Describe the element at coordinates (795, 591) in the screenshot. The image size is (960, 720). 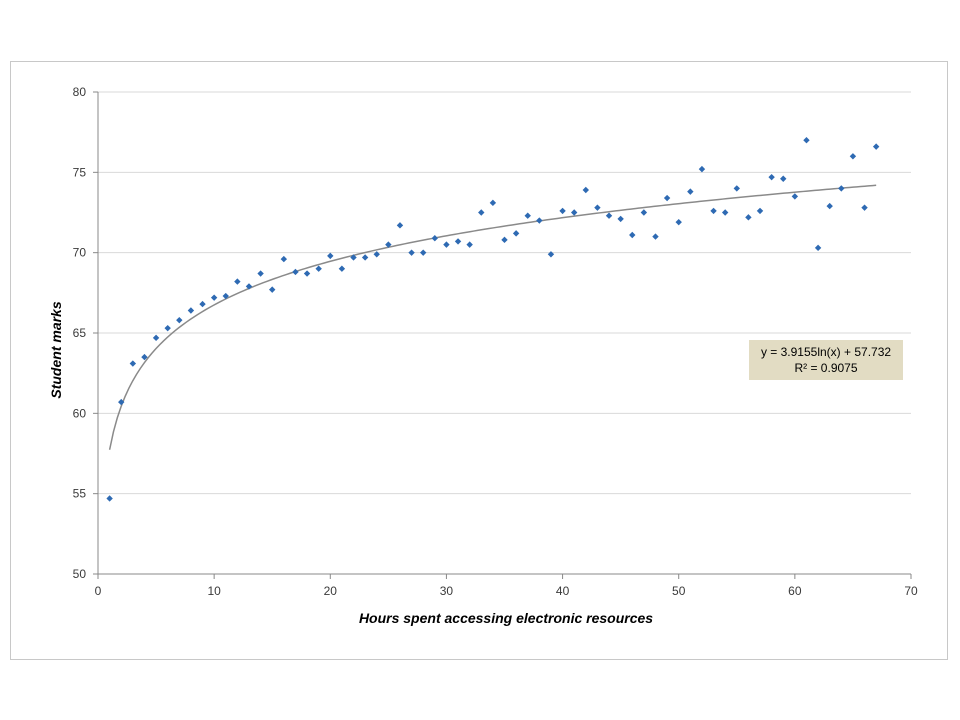
I see `x-tick-label: 60` at that location.